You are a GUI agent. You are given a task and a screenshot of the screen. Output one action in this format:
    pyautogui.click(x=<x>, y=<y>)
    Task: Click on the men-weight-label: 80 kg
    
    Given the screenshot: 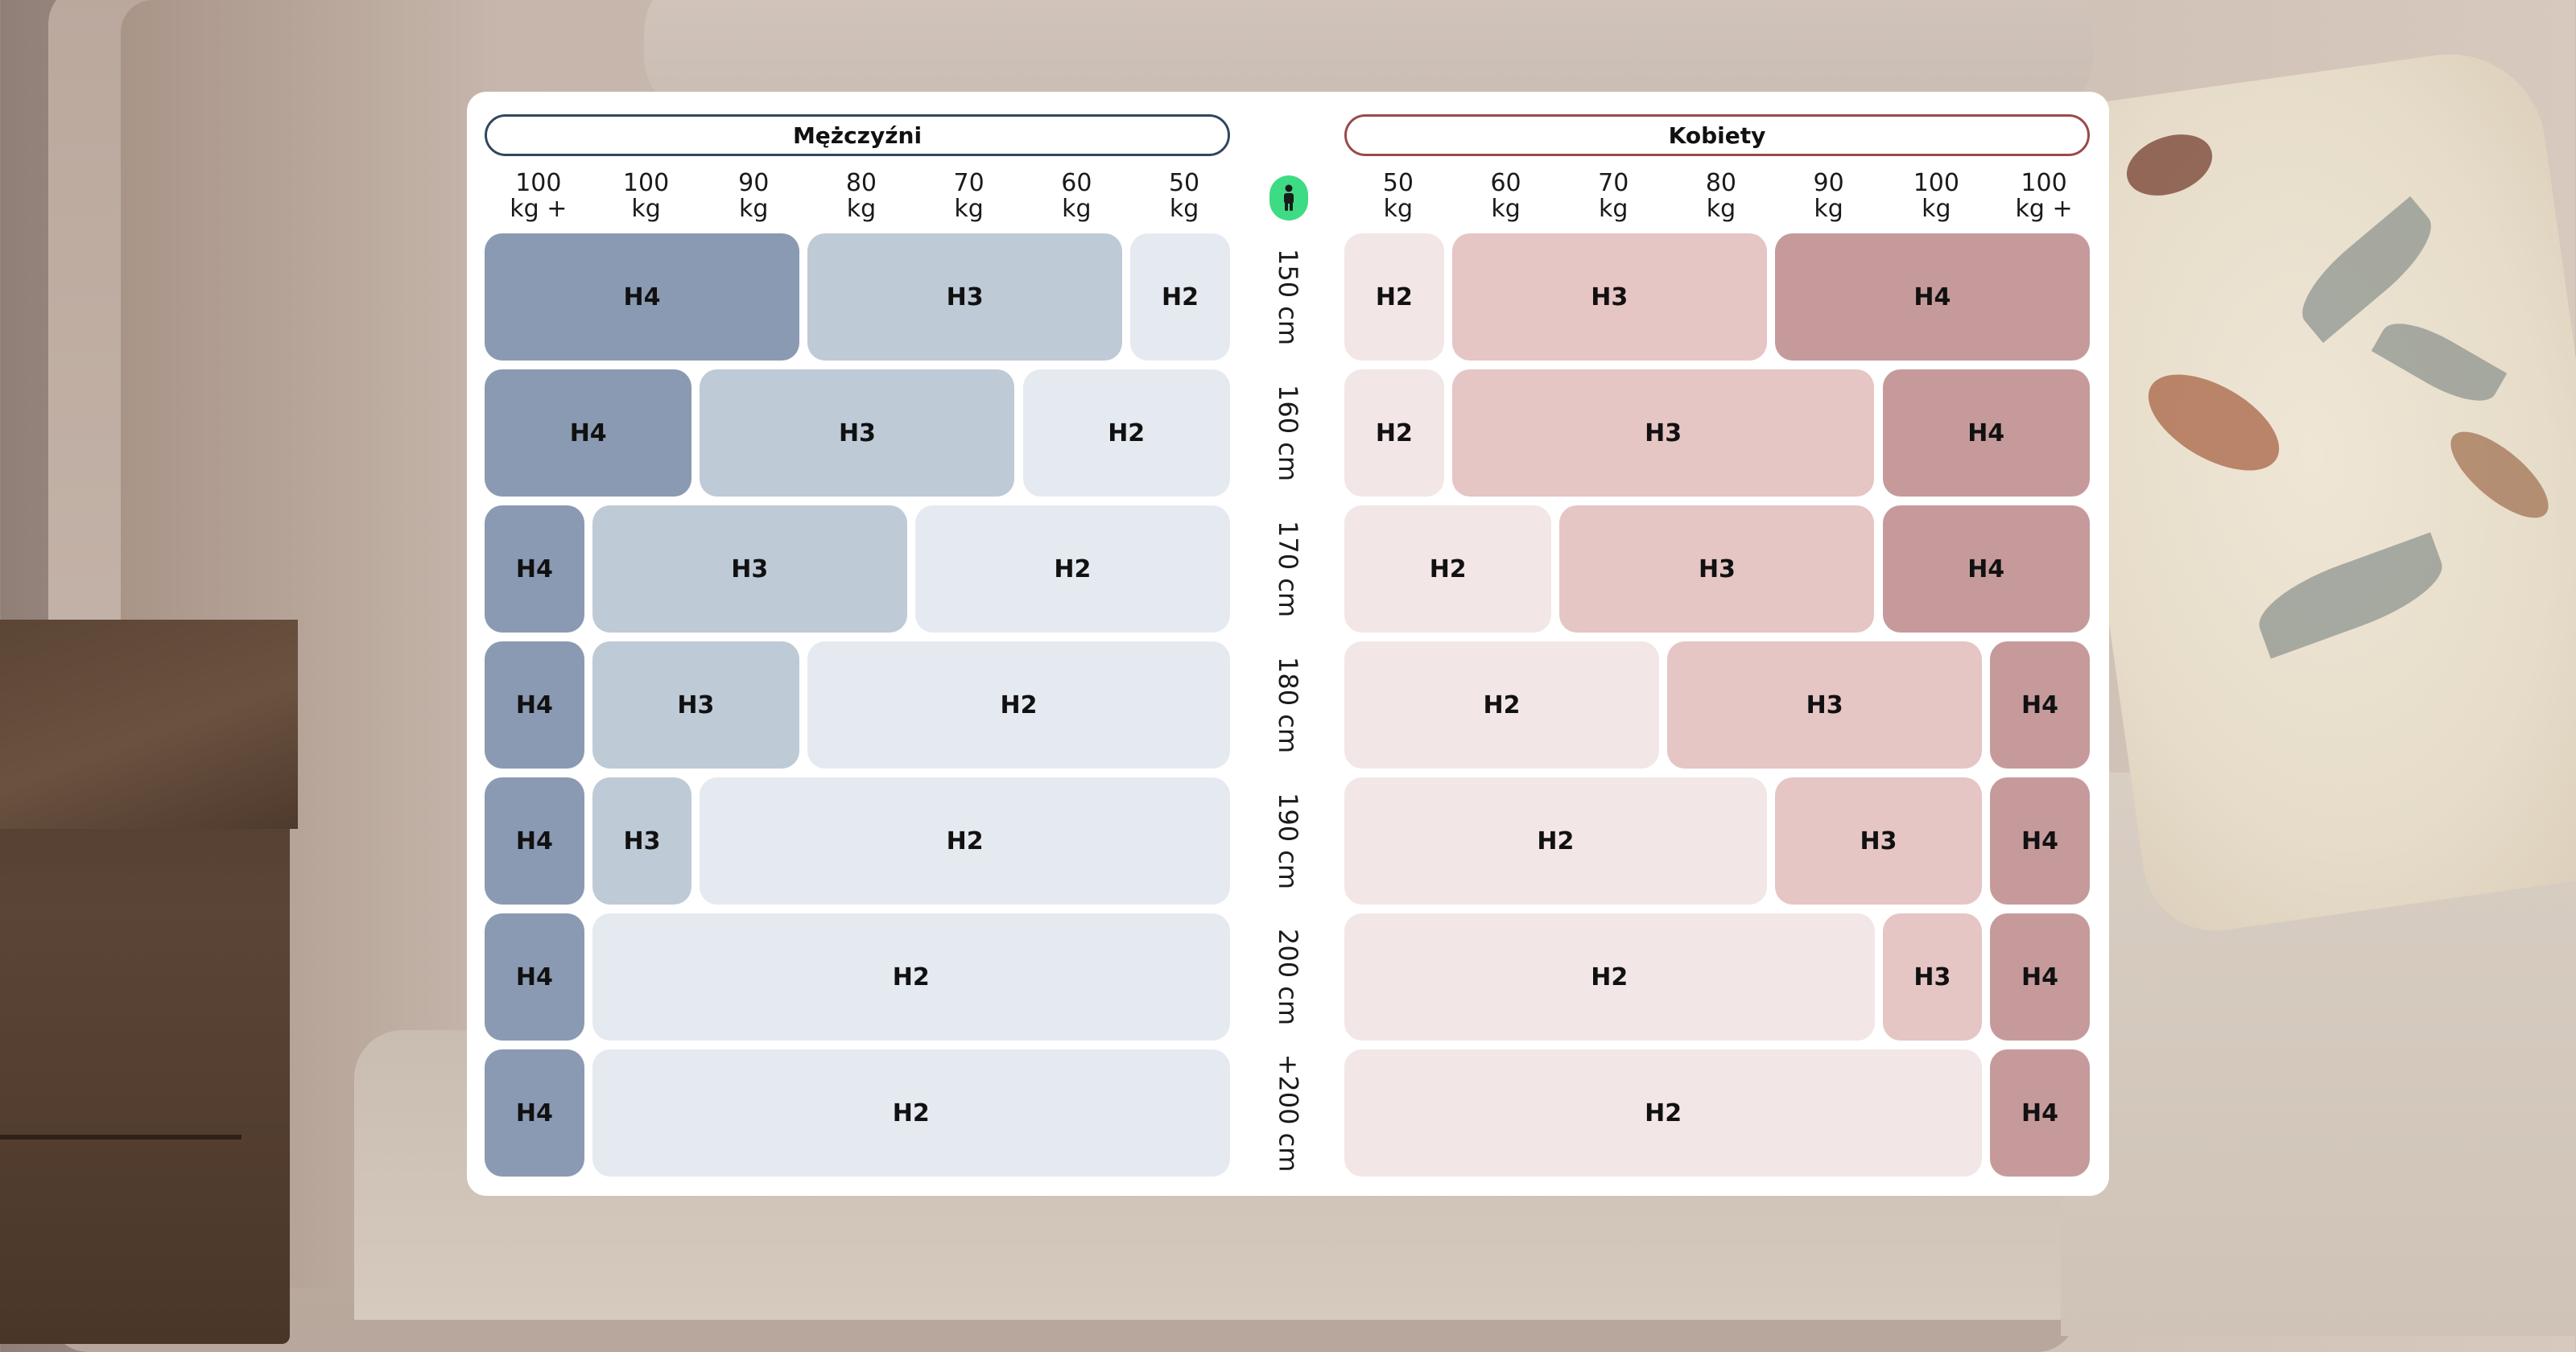 What is the action you would take?
    pyautogui.click(x=861, y=196)
    